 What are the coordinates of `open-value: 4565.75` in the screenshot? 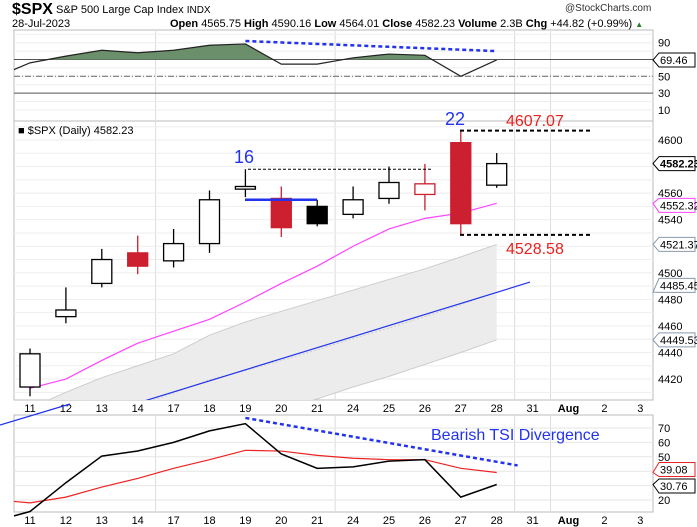 It's located at (221, 24).